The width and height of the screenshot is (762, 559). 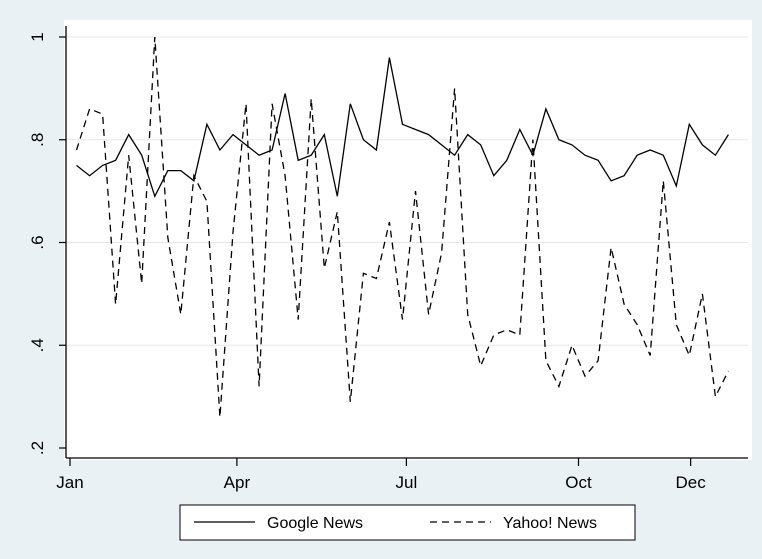 I want to click on y-tick-label-3: .8, so click(x=37, y=140).